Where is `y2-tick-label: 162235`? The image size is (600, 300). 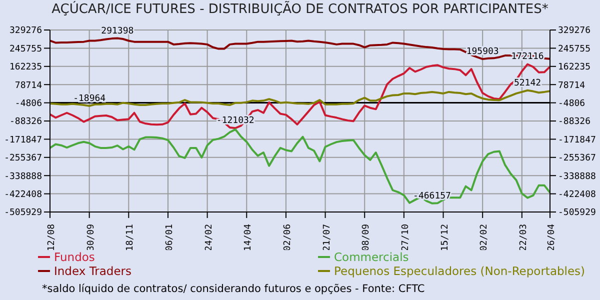 y2-tick-label: 162235 is located at coordinates (574, 67).